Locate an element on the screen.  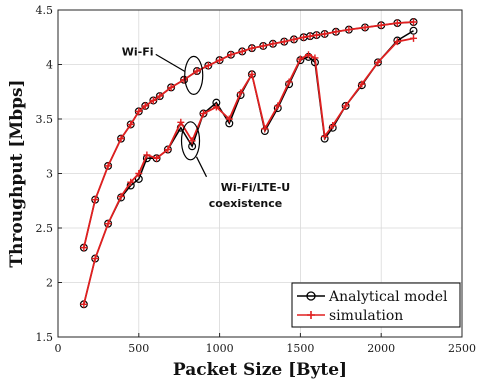
coexistence-ellipse is located at coordinates (190, 141).